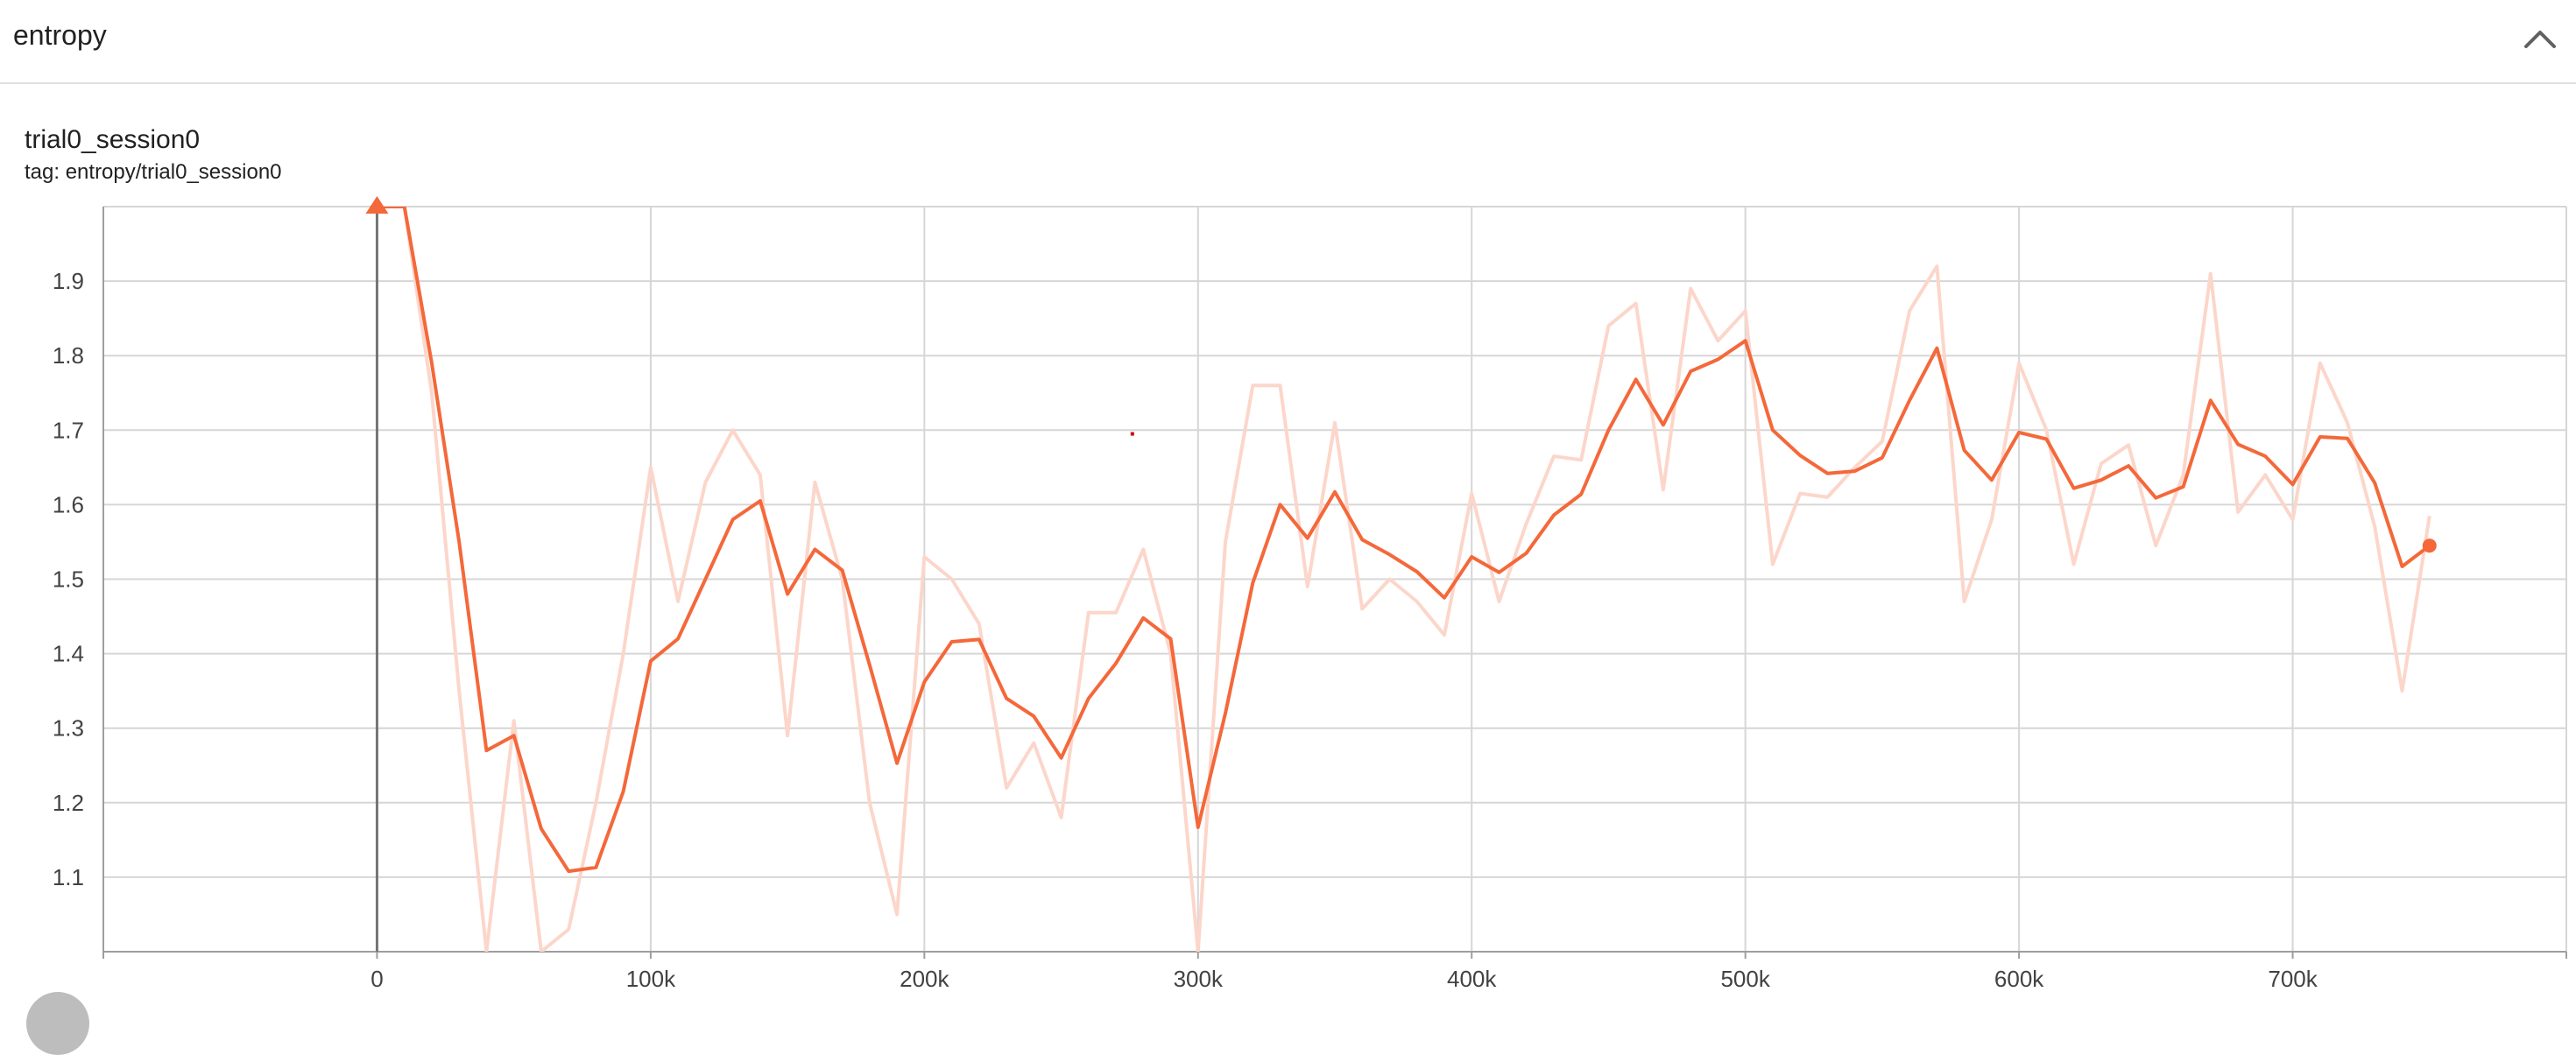  Describe the element at coordinates (153, 172) in the screenshot. I see `run-tag: tag: entropy/trial0_session0` at that location.